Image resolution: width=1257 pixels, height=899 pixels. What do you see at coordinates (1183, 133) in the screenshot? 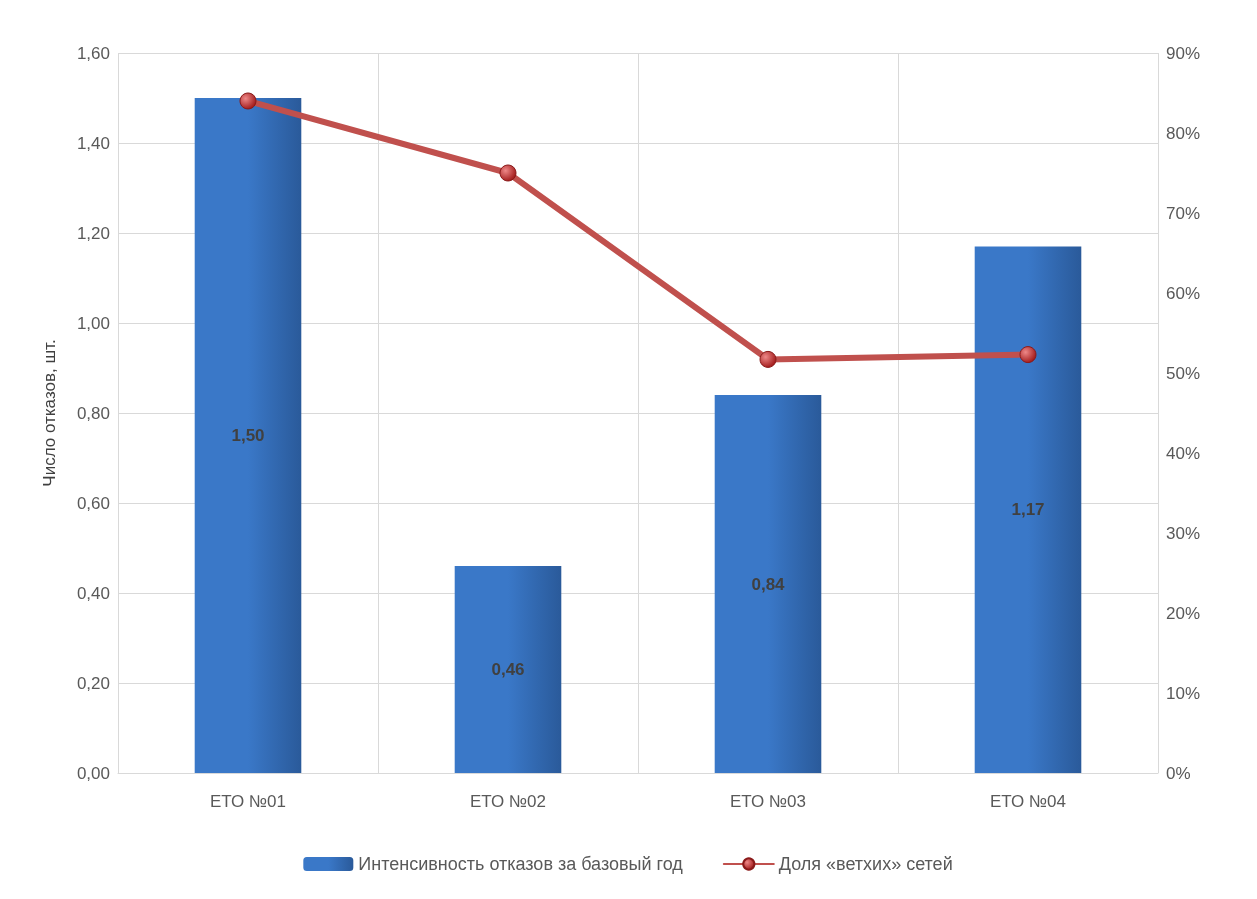
I see `y2-tick-label: 80%` at bounding box center [1183, 133].